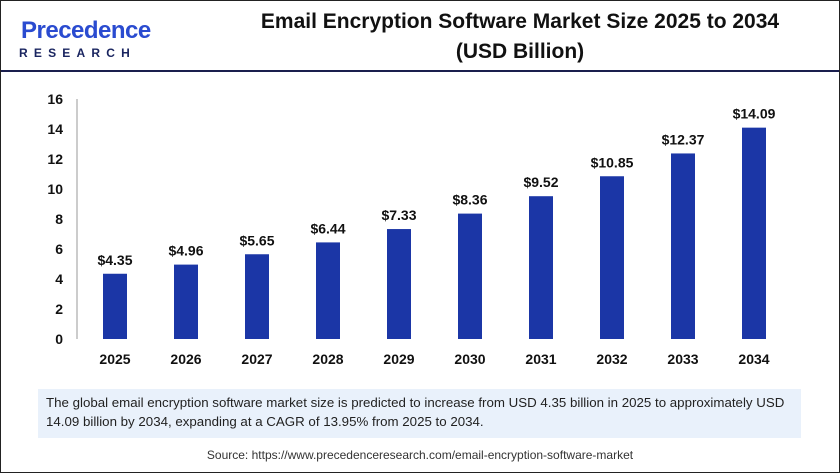 This screenshot has width=840, height=473. I want to click on data-label: $6.44, so click(327, 228).